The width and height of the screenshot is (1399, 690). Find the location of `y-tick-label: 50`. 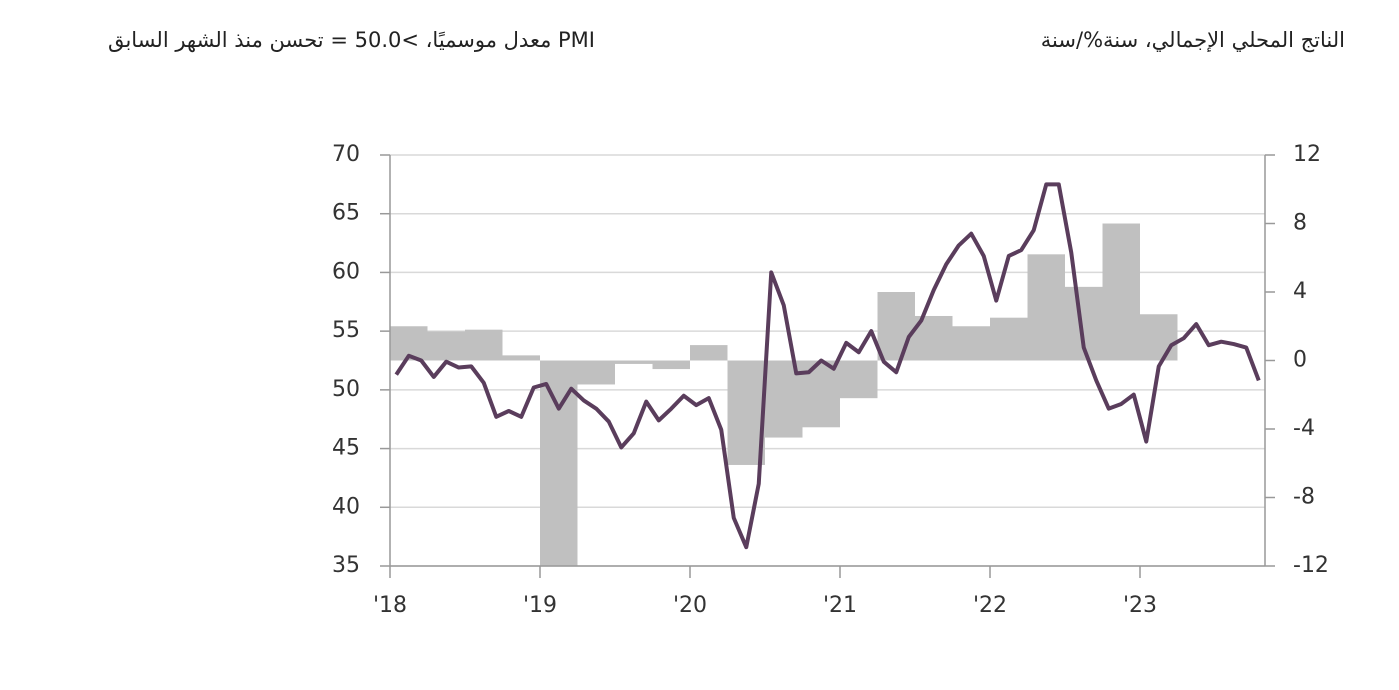

y-tick-label: 50 is located at coordinates (346, 389).